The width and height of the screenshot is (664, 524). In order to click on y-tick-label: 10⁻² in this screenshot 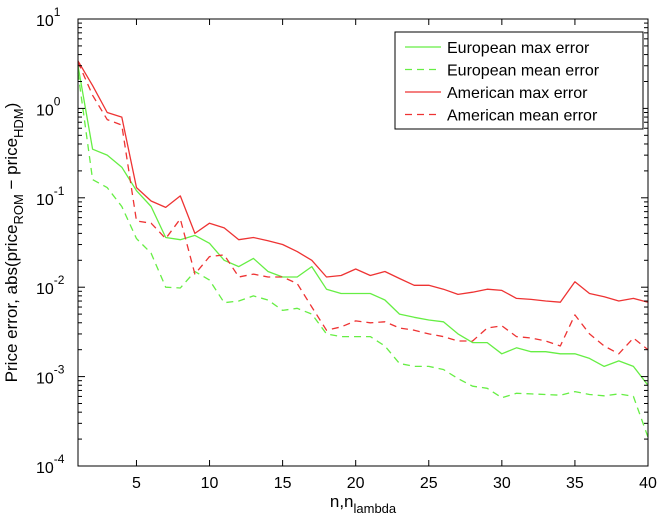, I will do `click(50, 285)`.